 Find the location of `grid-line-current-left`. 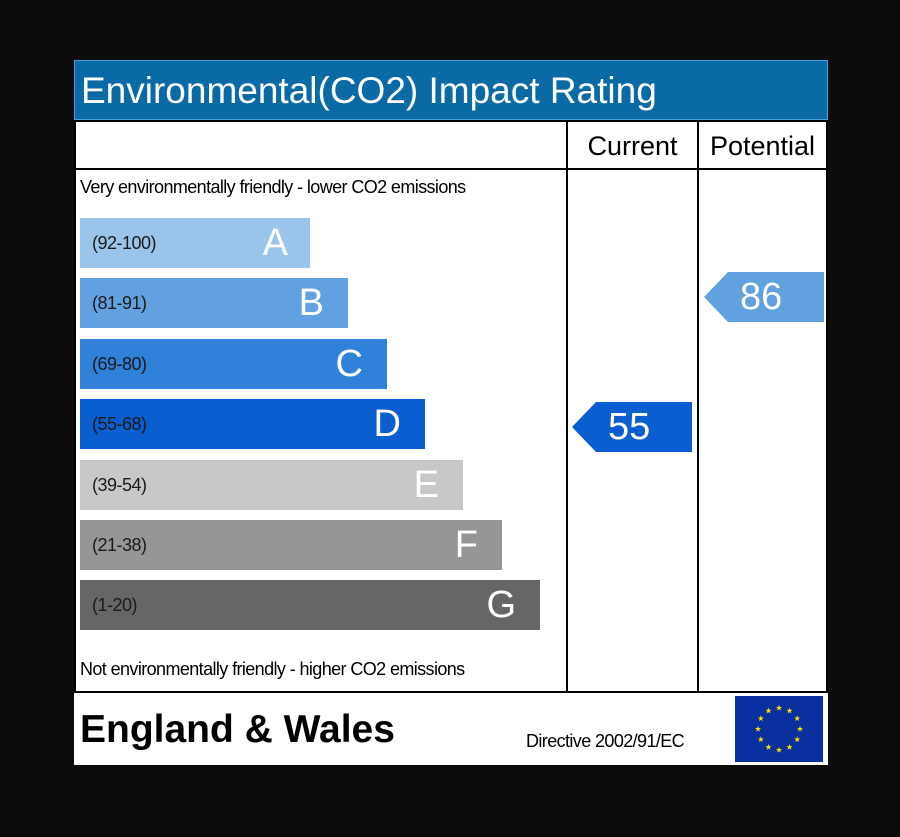

grid-line-current-left is located at coordinates (567, 406).